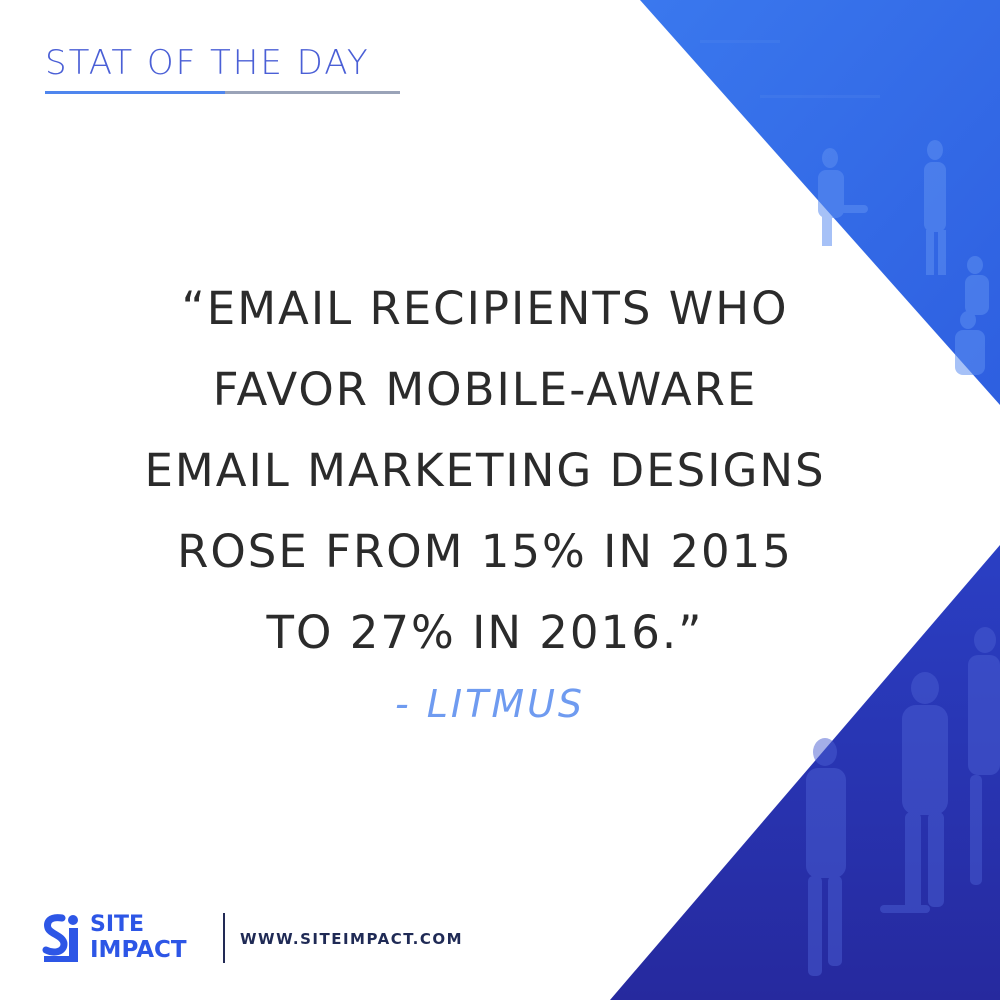 This screenshot has width=1000, height=1000. Describe the element at coordinates (485, 632) in the screenshot. I see `quote-line: TO 27% IN 2016.”` at that location.